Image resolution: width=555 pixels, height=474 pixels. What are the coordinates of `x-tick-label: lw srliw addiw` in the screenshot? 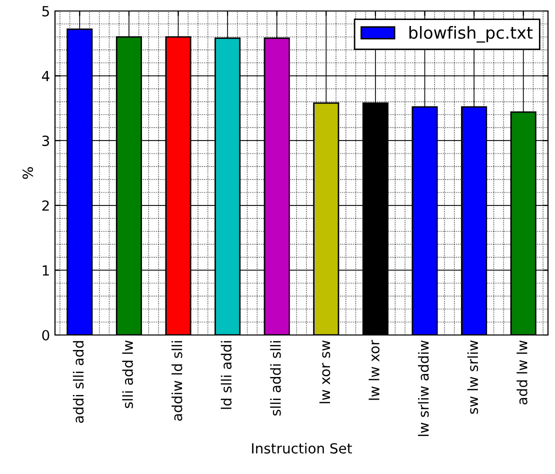 It's located at (423, 388).